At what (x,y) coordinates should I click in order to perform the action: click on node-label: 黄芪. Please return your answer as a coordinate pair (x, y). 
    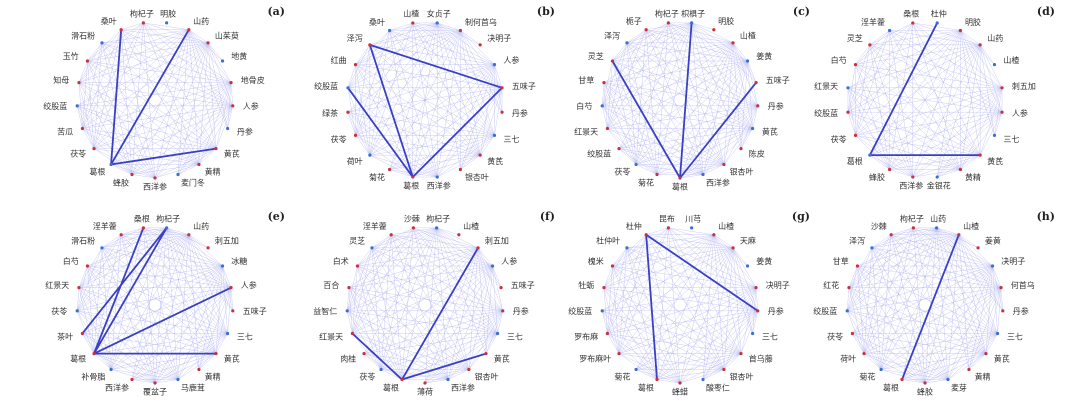
    Looking at the image, I should click on (1002, 359).